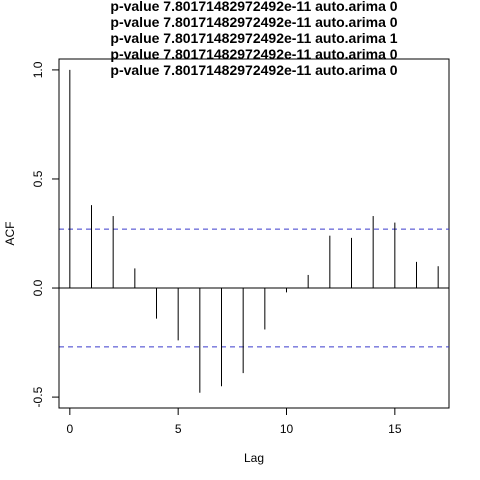 This screenshot has height=480, width=480. What do you see at coordinates (10, 234) in the screenshot?
I see `y-axis-label: ACF` at bounding box center [10, 234].